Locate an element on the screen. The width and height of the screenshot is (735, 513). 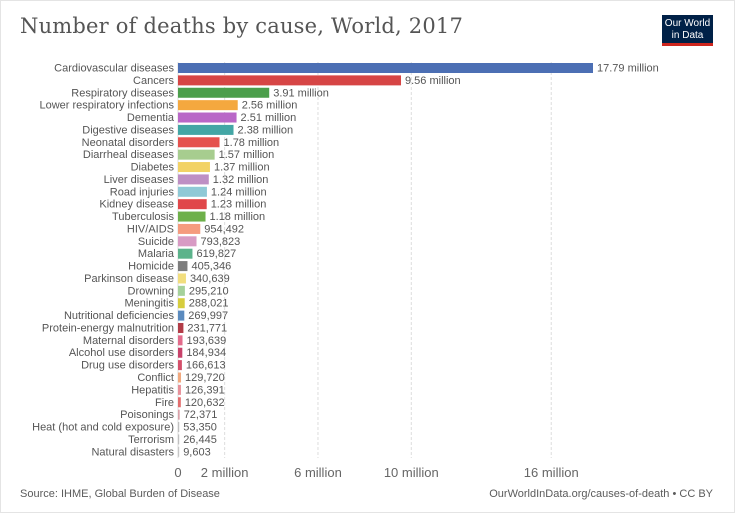
category-label: Meningitis is located at coordinates (149, 304).